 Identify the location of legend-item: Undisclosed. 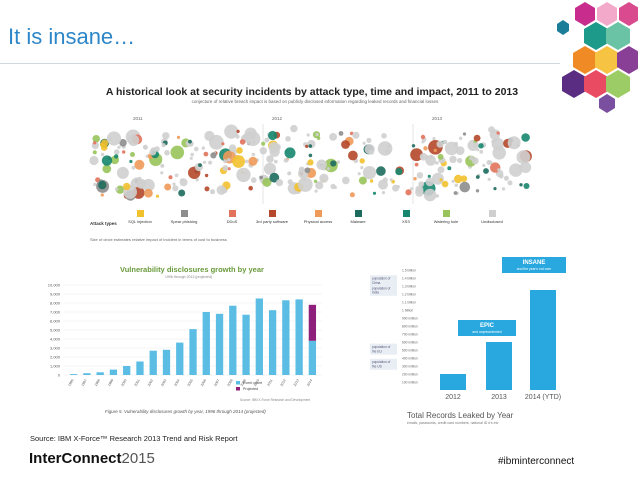
(492, 217).